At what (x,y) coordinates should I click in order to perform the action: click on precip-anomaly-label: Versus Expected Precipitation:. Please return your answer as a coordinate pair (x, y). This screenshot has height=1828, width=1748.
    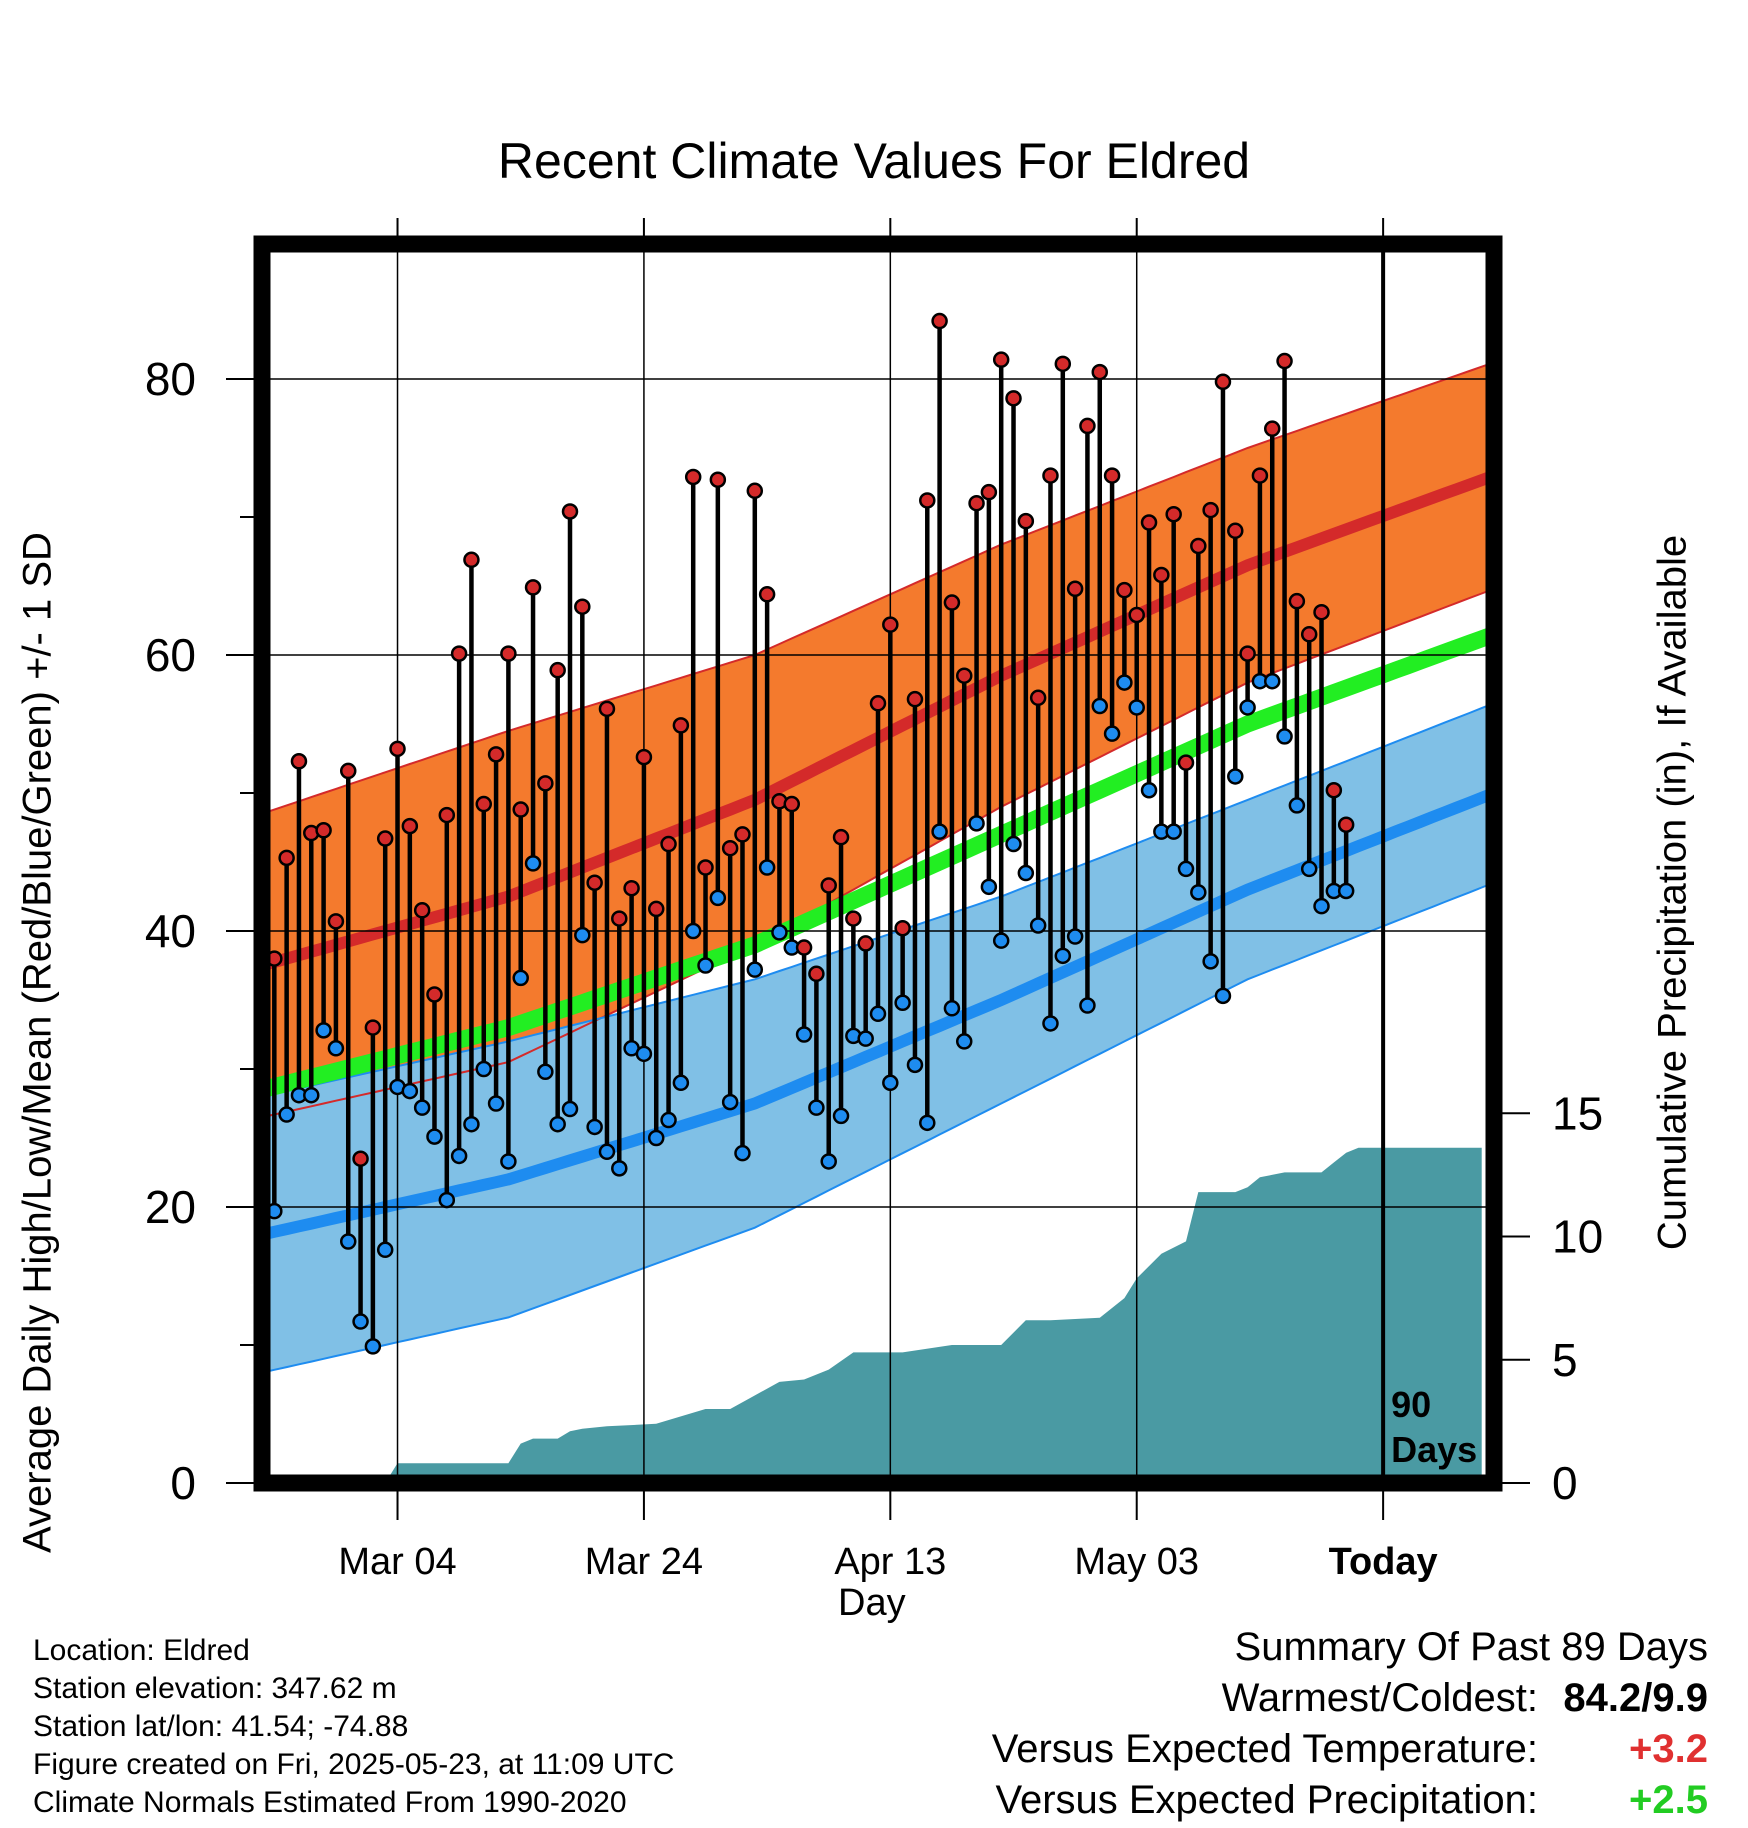
    Looking at the image, I should click on (1266, 1800).